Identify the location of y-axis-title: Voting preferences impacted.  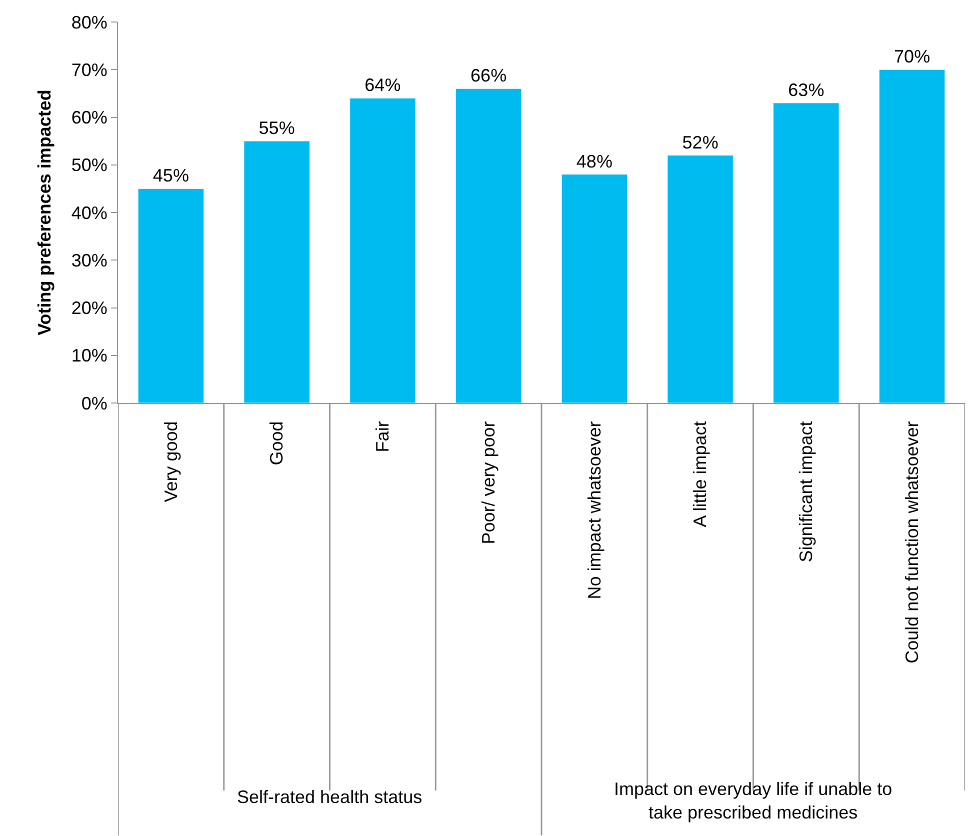
(44, 213).